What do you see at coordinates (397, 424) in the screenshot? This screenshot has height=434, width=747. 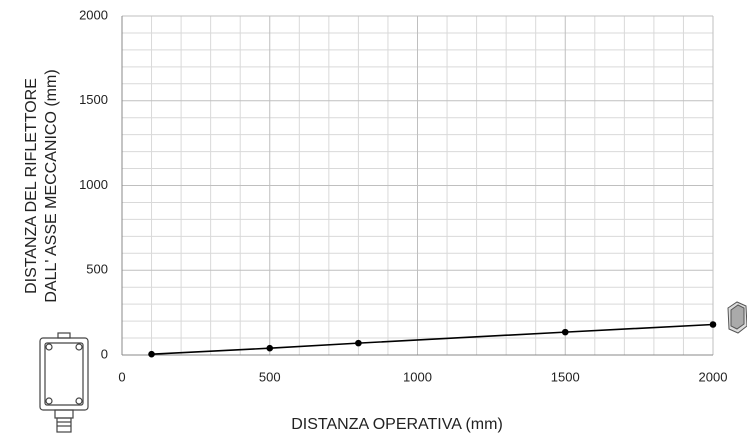 I see `x-axis-label: DISTANZA OPERATIVA (mm)` at bounding box center [397, 424].